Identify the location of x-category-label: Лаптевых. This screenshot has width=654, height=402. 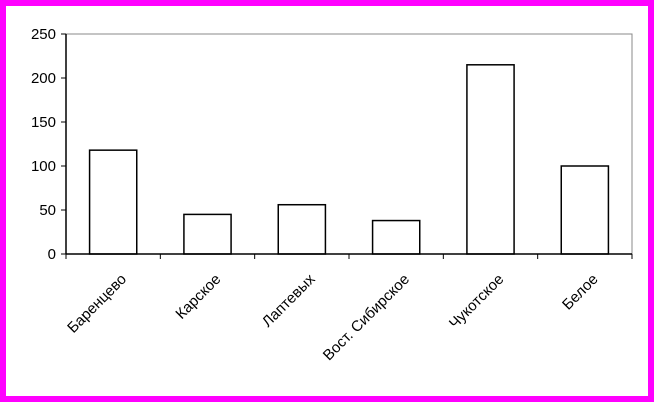
(289, 300).